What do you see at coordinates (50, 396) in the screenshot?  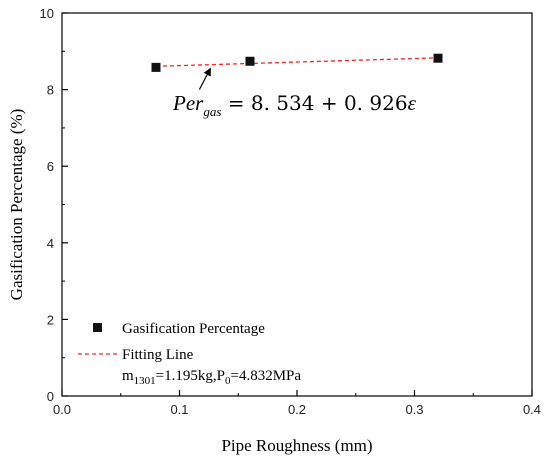 I see `y-tick-label: 0` at bounding box center [50, 396].